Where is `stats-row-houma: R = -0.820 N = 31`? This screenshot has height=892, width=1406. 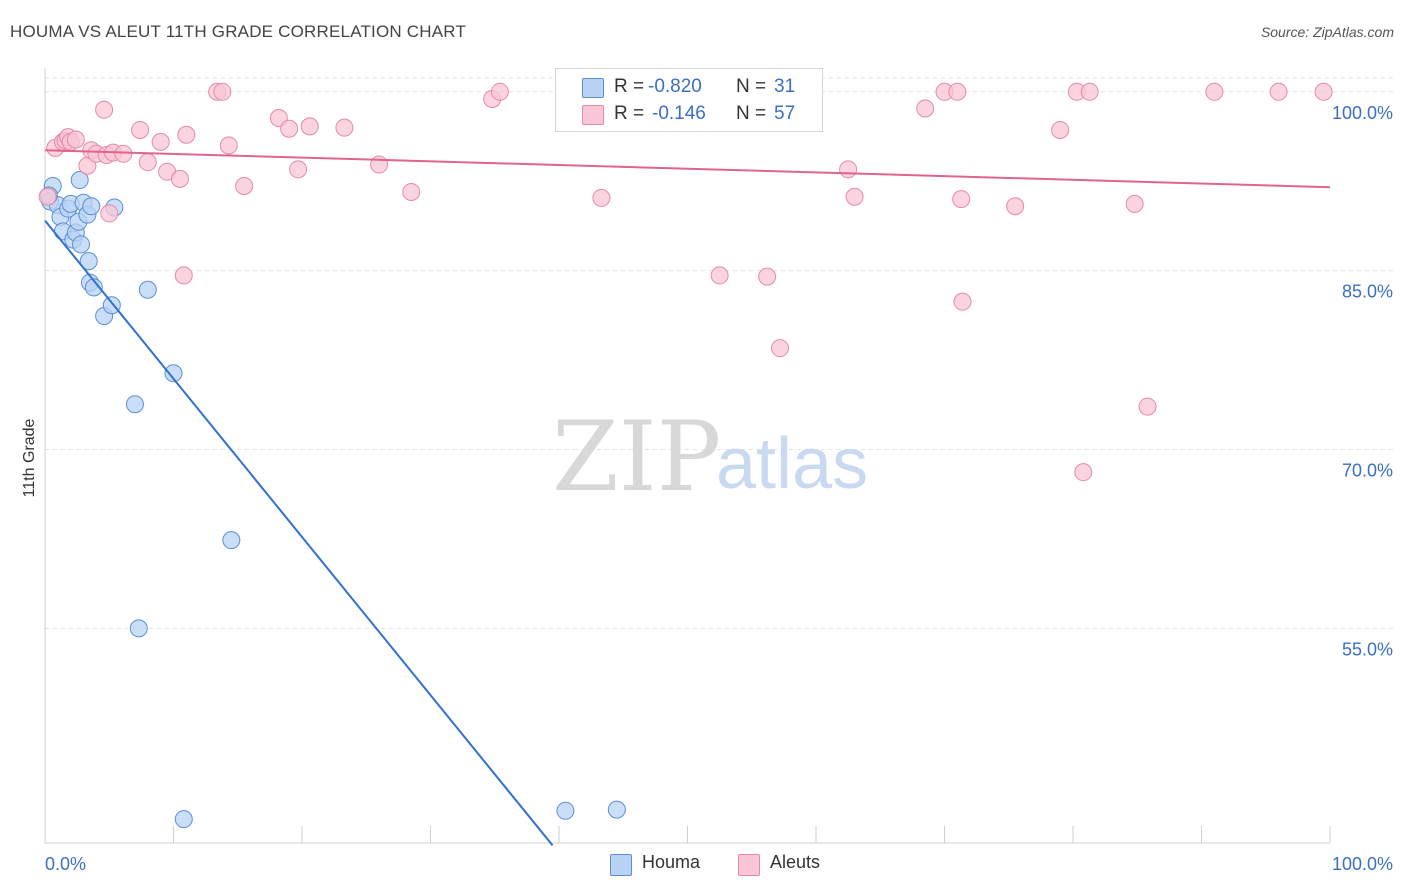
stats-row-houma: R = -0.820 N = 31 is located at coordinates (689, 88).